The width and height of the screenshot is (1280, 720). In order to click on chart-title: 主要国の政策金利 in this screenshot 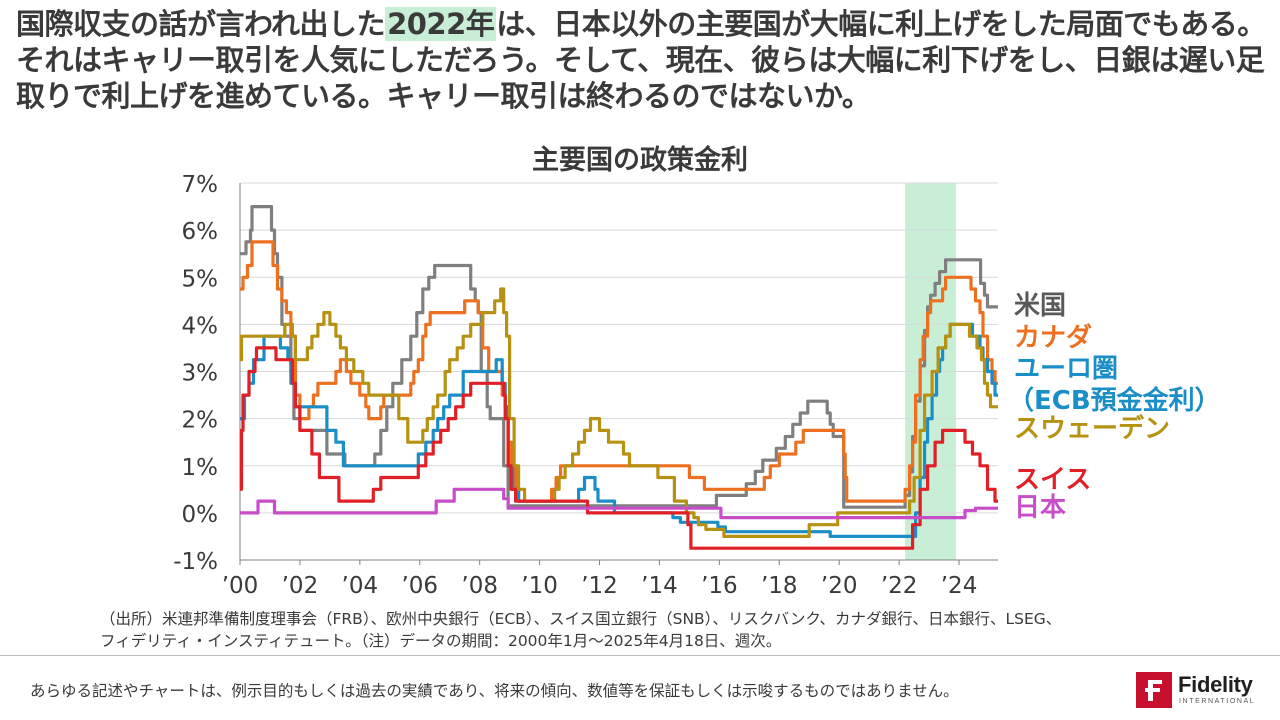, I will do `click(640, 160)`.